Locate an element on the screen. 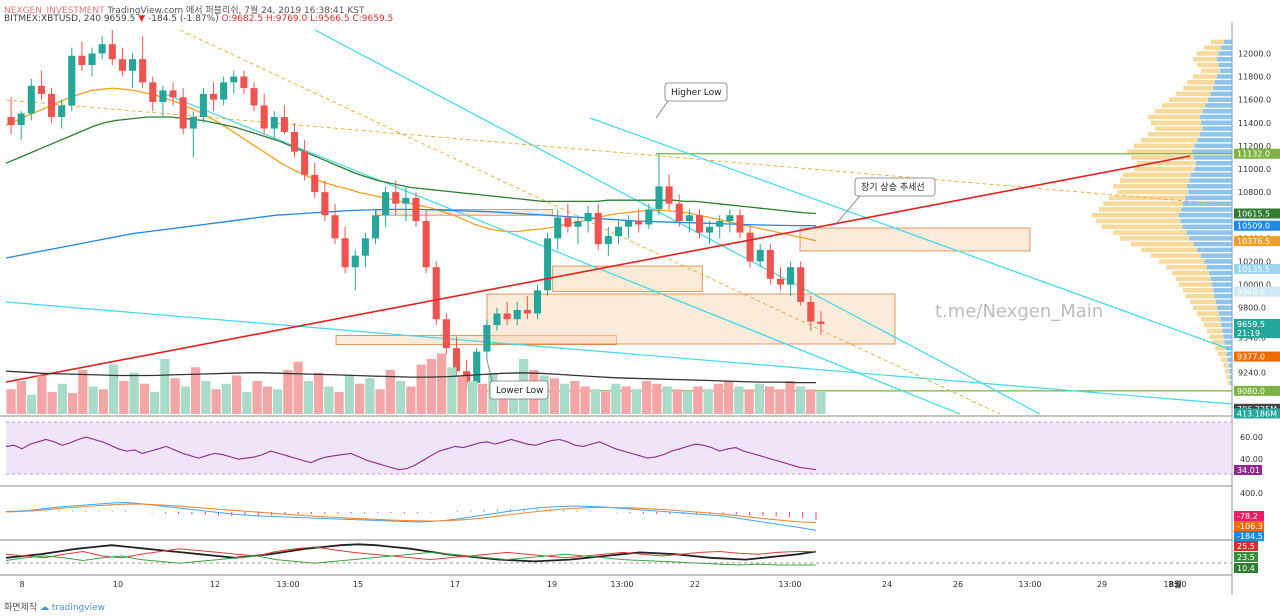  volume-profile is located at coordinates (1162, 212).